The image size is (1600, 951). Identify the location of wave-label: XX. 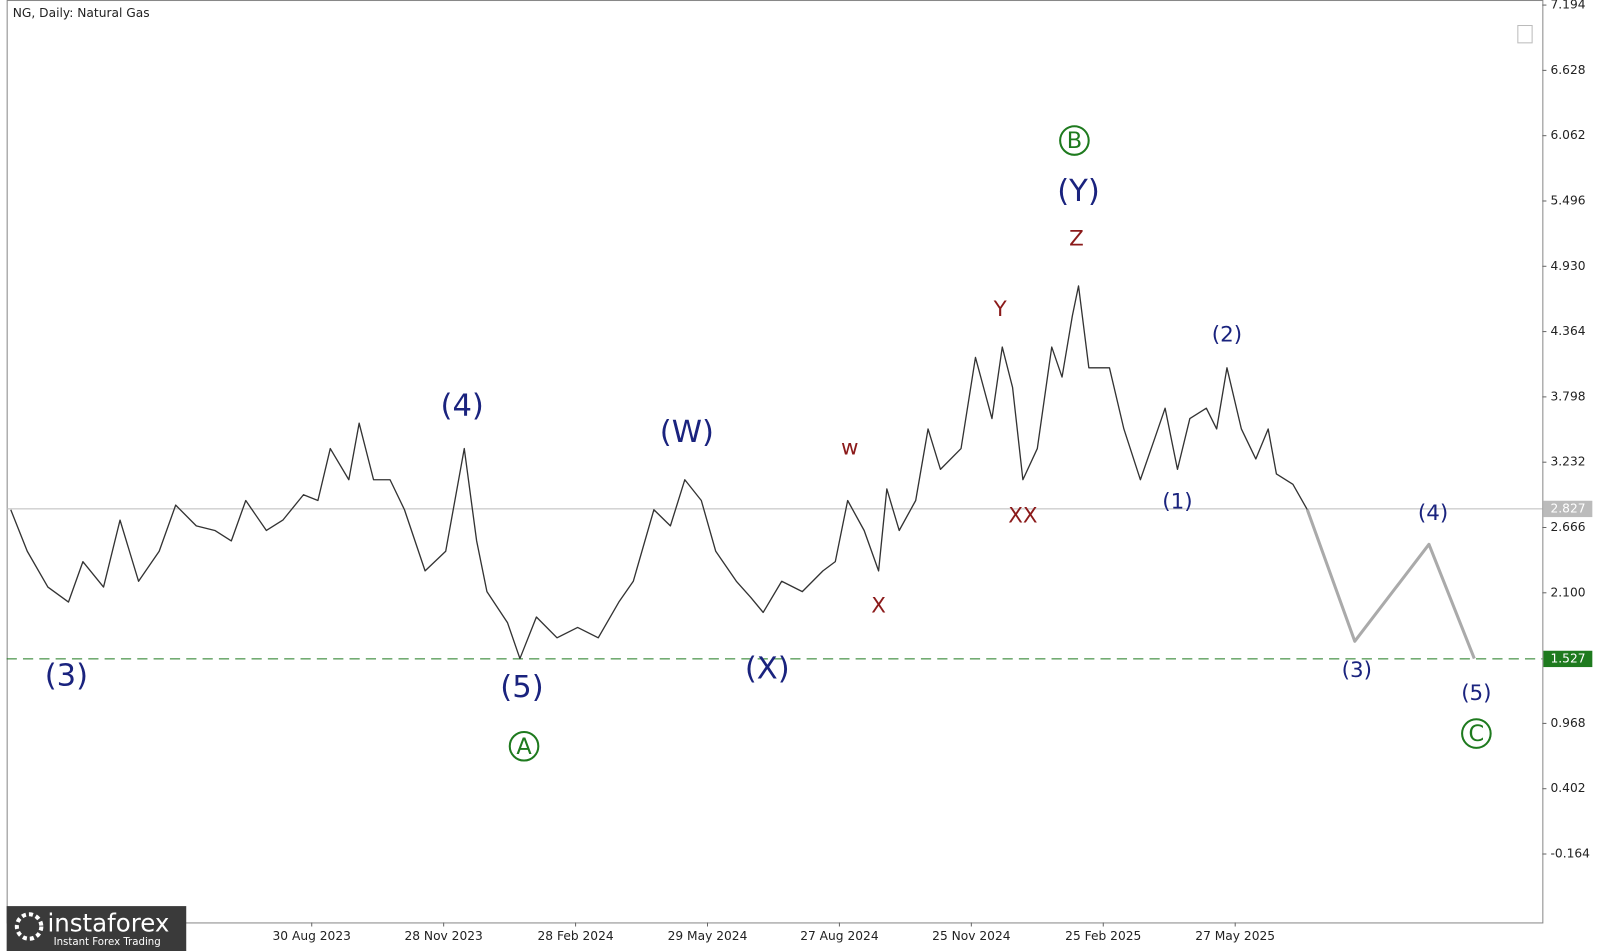
(1022, 516).